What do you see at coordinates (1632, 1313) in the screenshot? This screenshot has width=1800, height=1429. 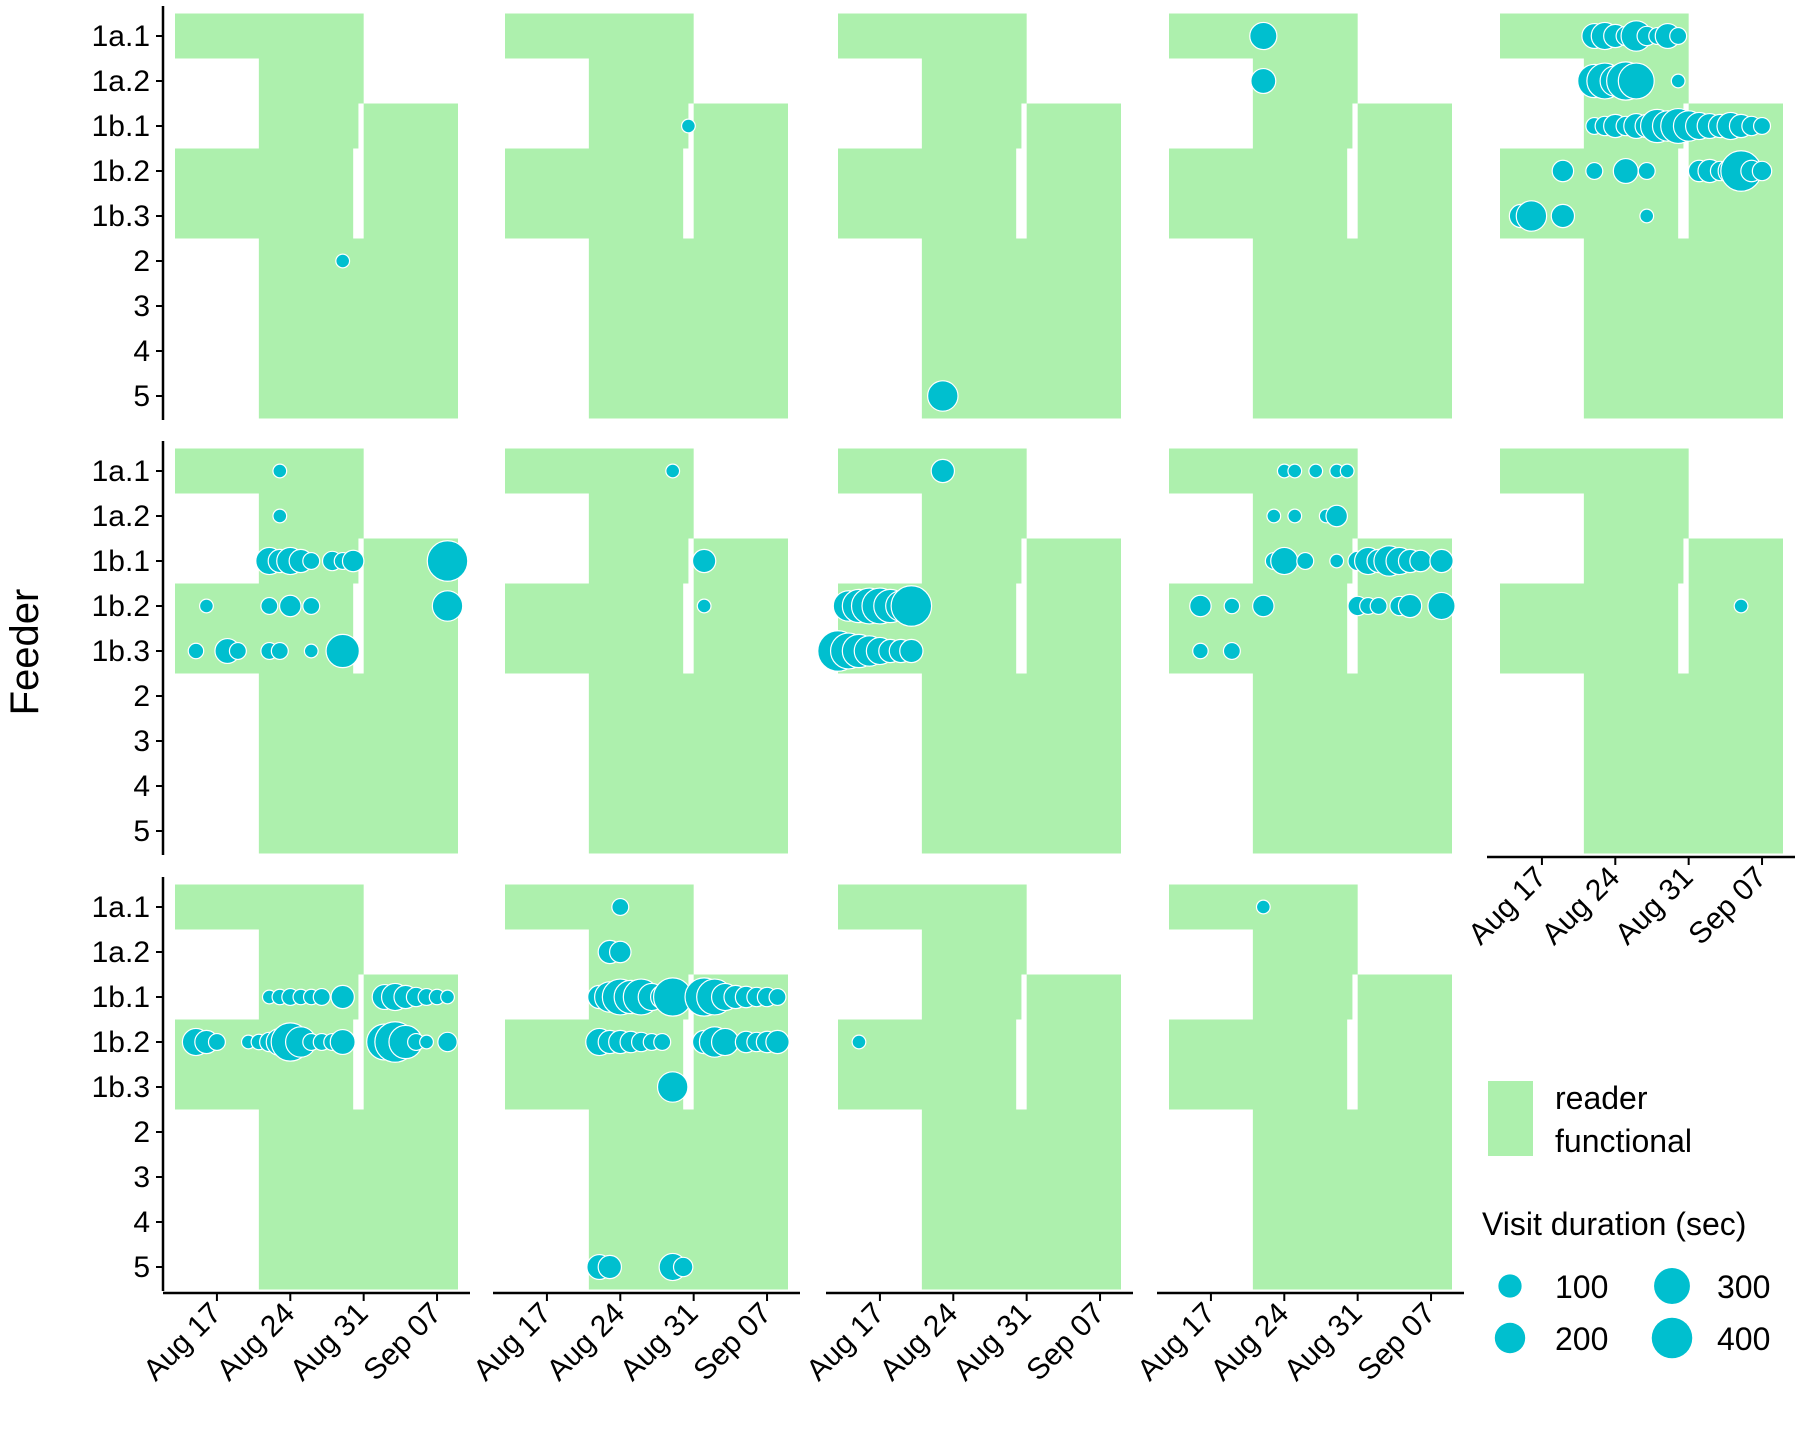 I see `legend-size-keys: 100 200 300 400` at bounding box center [1632, 1313].